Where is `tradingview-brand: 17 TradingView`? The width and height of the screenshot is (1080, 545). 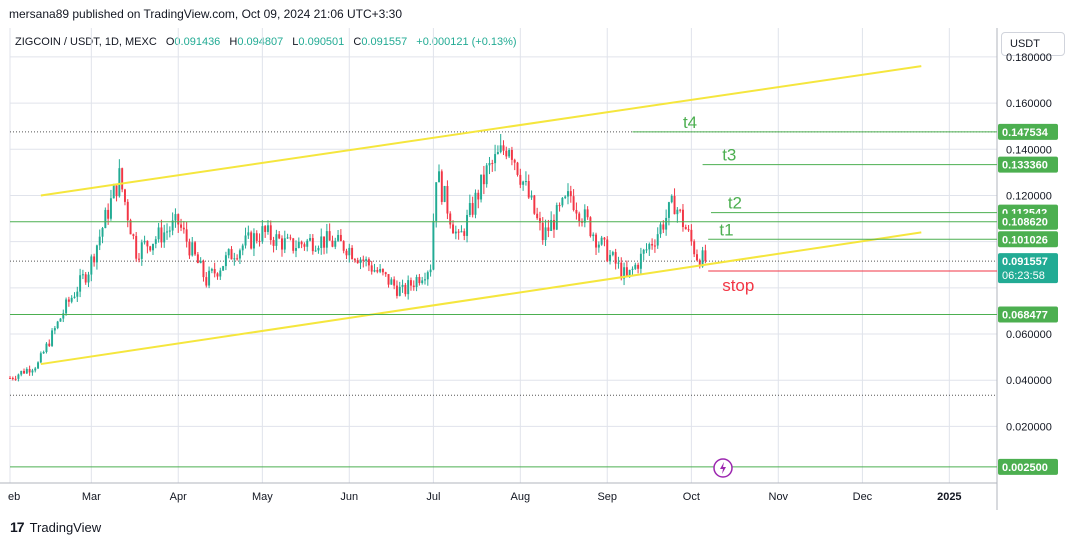
tradingview-brand: 17 TradingView is located at coordinates (55, 527).